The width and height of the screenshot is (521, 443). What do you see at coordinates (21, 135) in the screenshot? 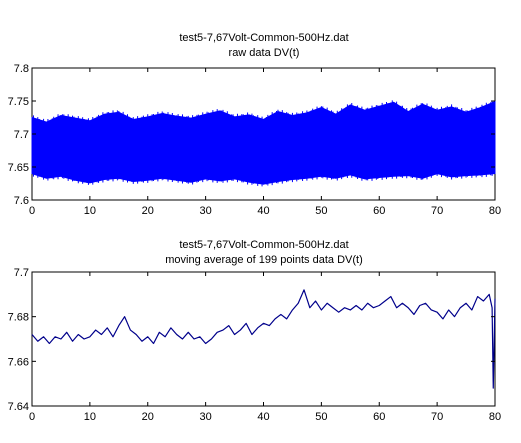
I see `chart-top-y-tick-label: 7.7` at bounding box center [21, 135].